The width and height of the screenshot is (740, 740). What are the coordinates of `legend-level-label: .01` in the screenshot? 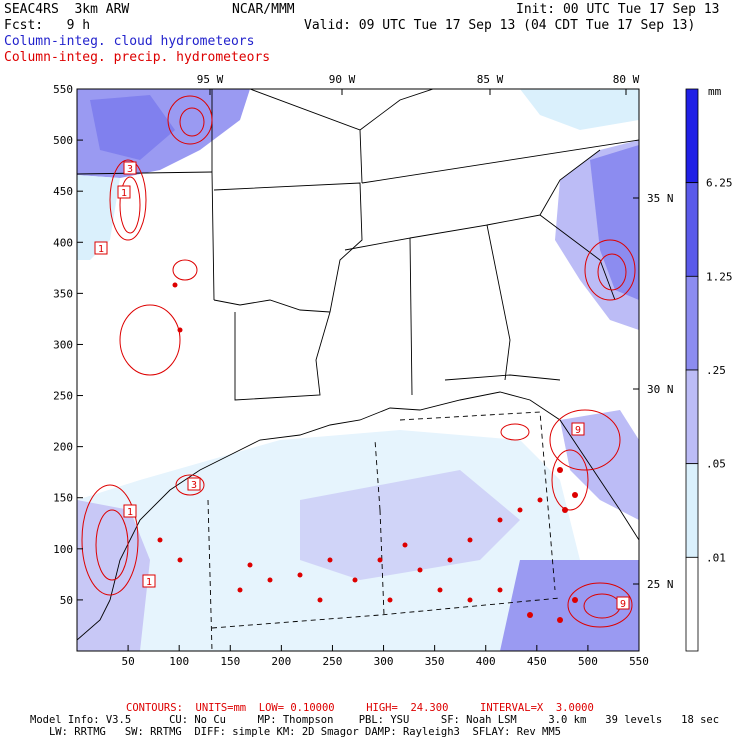 It's located at (716, 557).